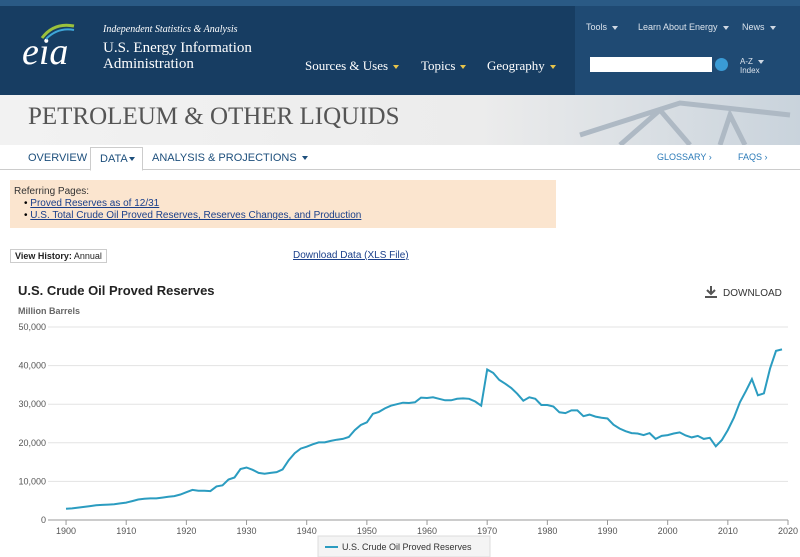 This screenshot has width=800, height=557. What do you see at coordinates (186, 531) in the screenshot?
I see `x-tick-label: 1920` at bounding box center [186, 531].